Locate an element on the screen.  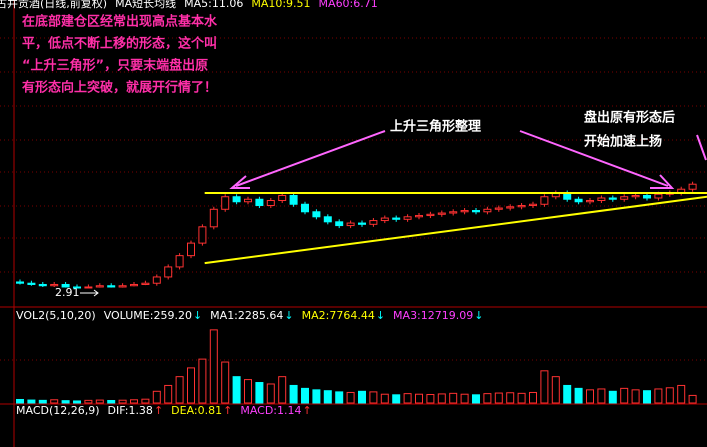
legend-item: DEA:0.81 is located at coordinates (196, 410).